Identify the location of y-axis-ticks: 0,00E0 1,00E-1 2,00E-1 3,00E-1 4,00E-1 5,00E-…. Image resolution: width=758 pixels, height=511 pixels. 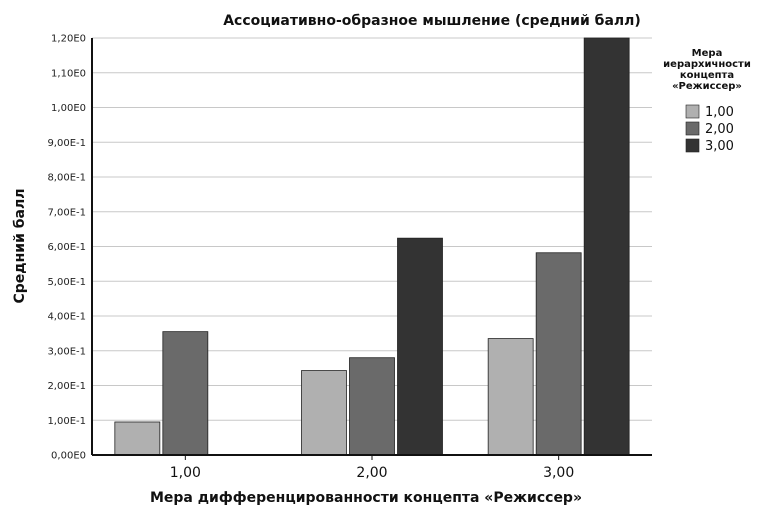
(66, 248).